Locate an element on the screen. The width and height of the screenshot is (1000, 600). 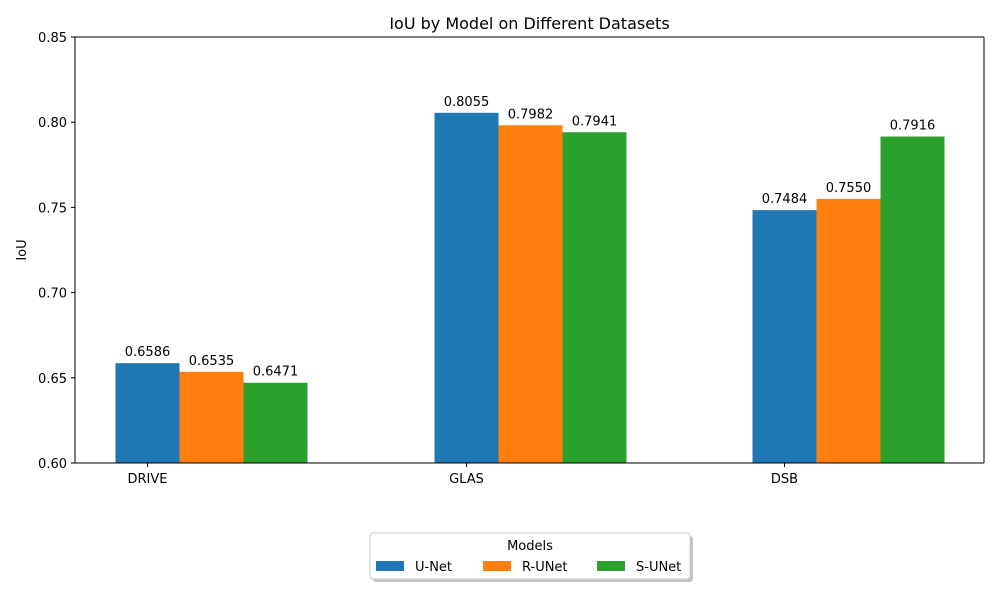
legend-label-u-net: U-Net is located at coordinates (433, 567).